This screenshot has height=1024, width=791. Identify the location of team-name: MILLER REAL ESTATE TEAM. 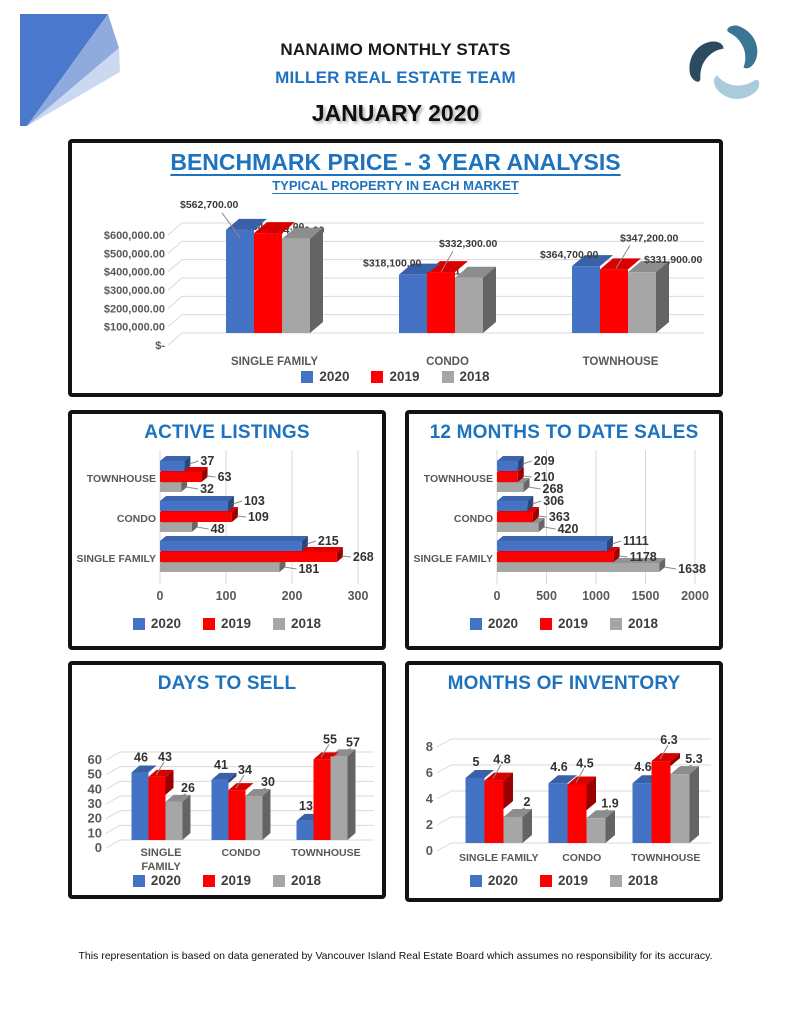
(395, 77).